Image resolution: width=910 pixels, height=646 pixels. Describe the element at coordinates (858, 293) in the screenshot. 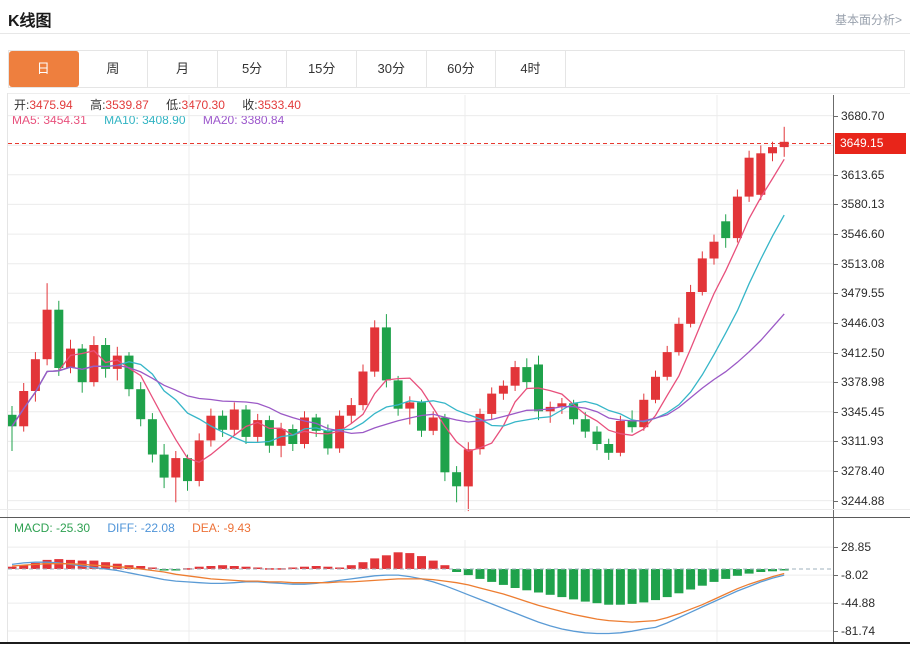

I see `price-tick: 3479.55` at that location.